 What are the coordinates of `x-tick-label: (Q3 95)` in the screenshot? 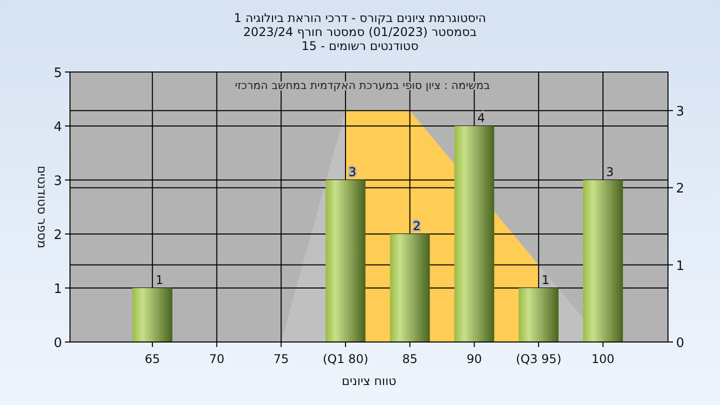 It's located at (539, 359).